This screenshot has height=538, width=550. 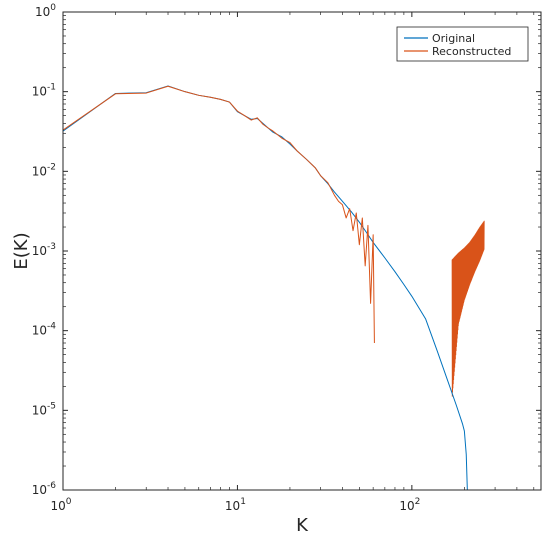 What do you see at coordinates (418, 502) in the screenshot?
I see `x-tick-exponent: 2` at bounding box center [418, 502].